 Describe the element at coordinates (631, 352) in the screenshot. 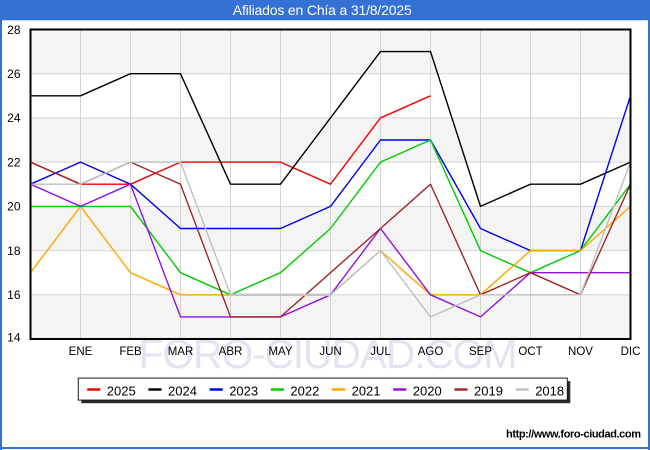

I see `svg-text: DIC` at that location.